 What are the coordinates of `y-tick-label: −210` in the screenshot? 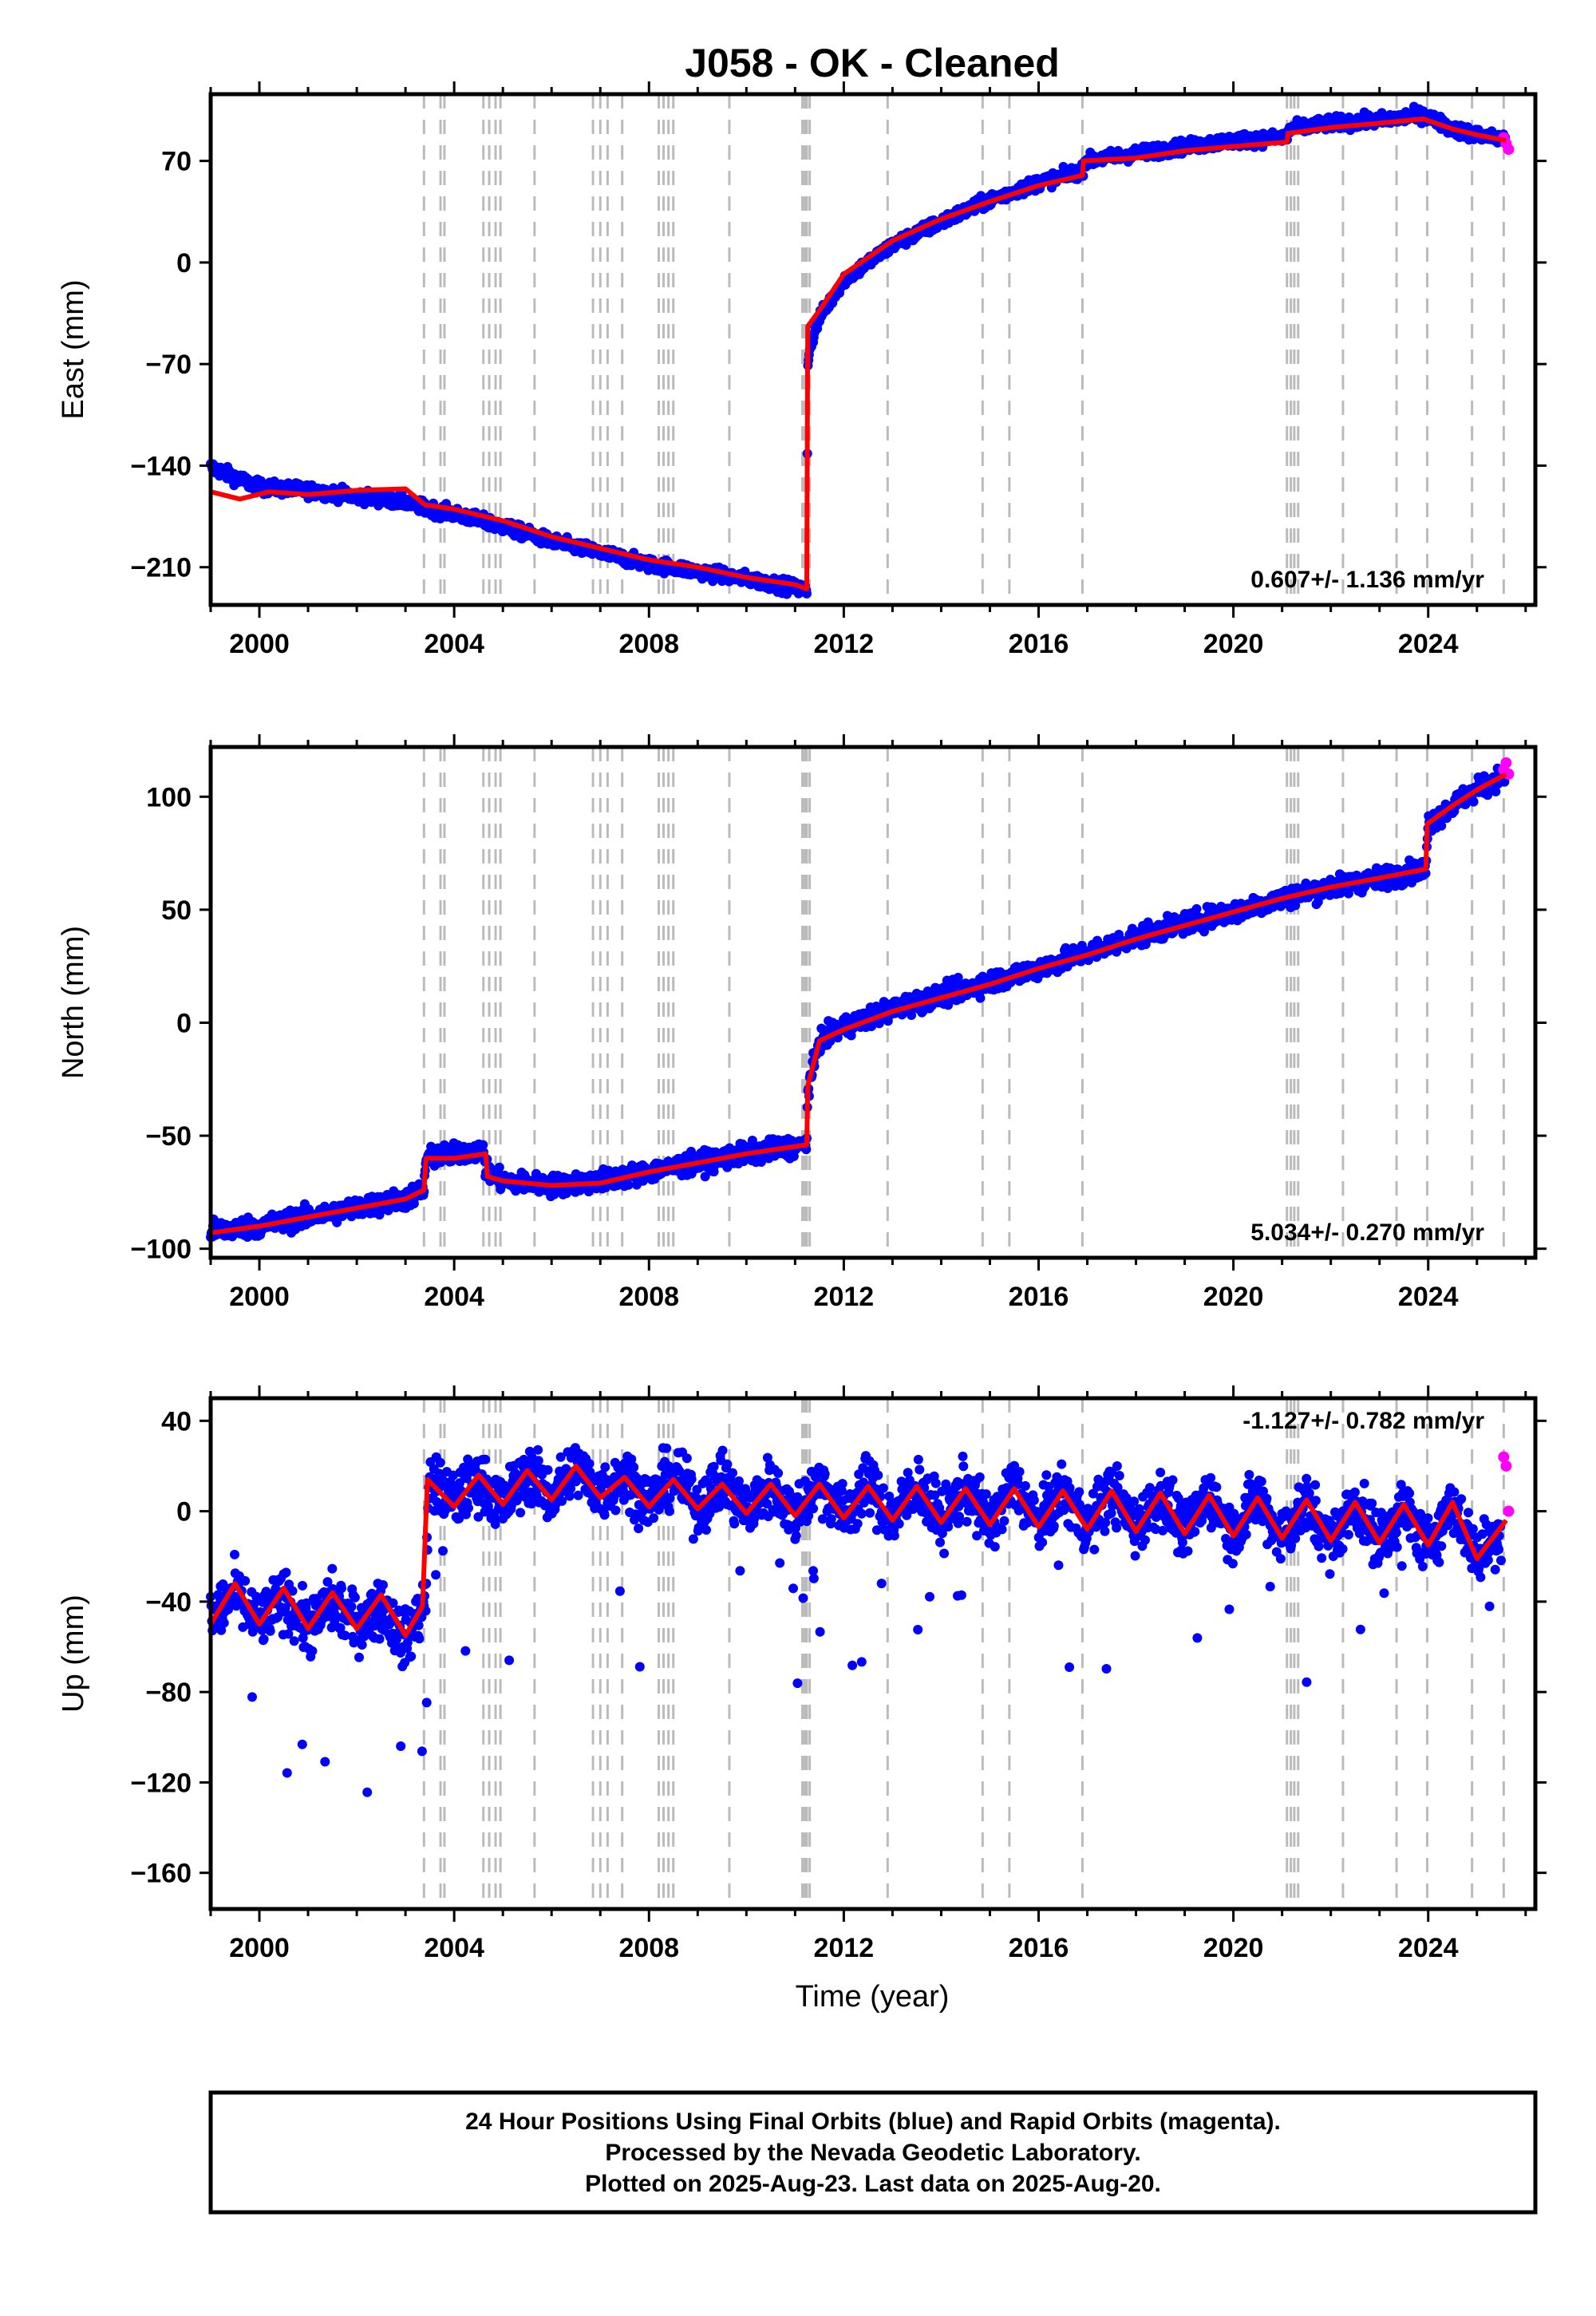 It's located at (161, 568).